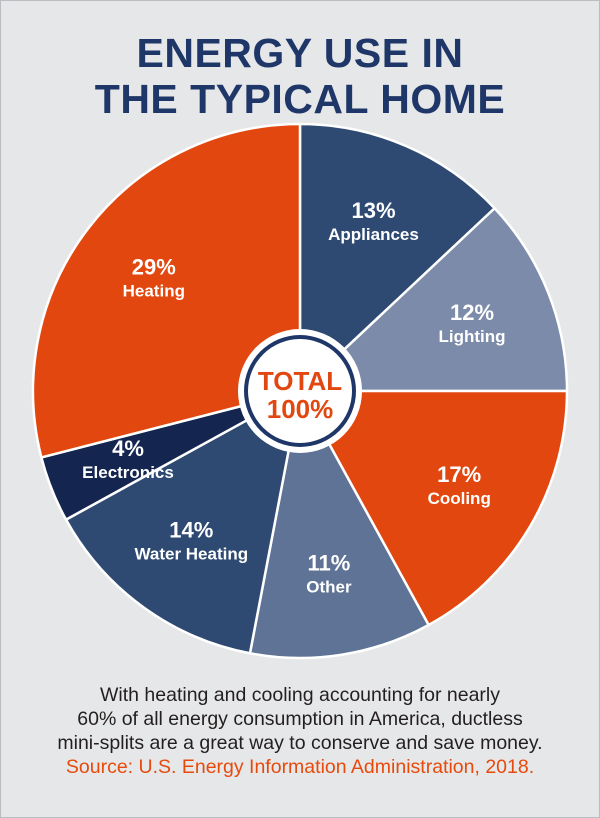 The image size is (600, 818). I want to click on slice-value-water-heating: 14%, so click(191, 530).